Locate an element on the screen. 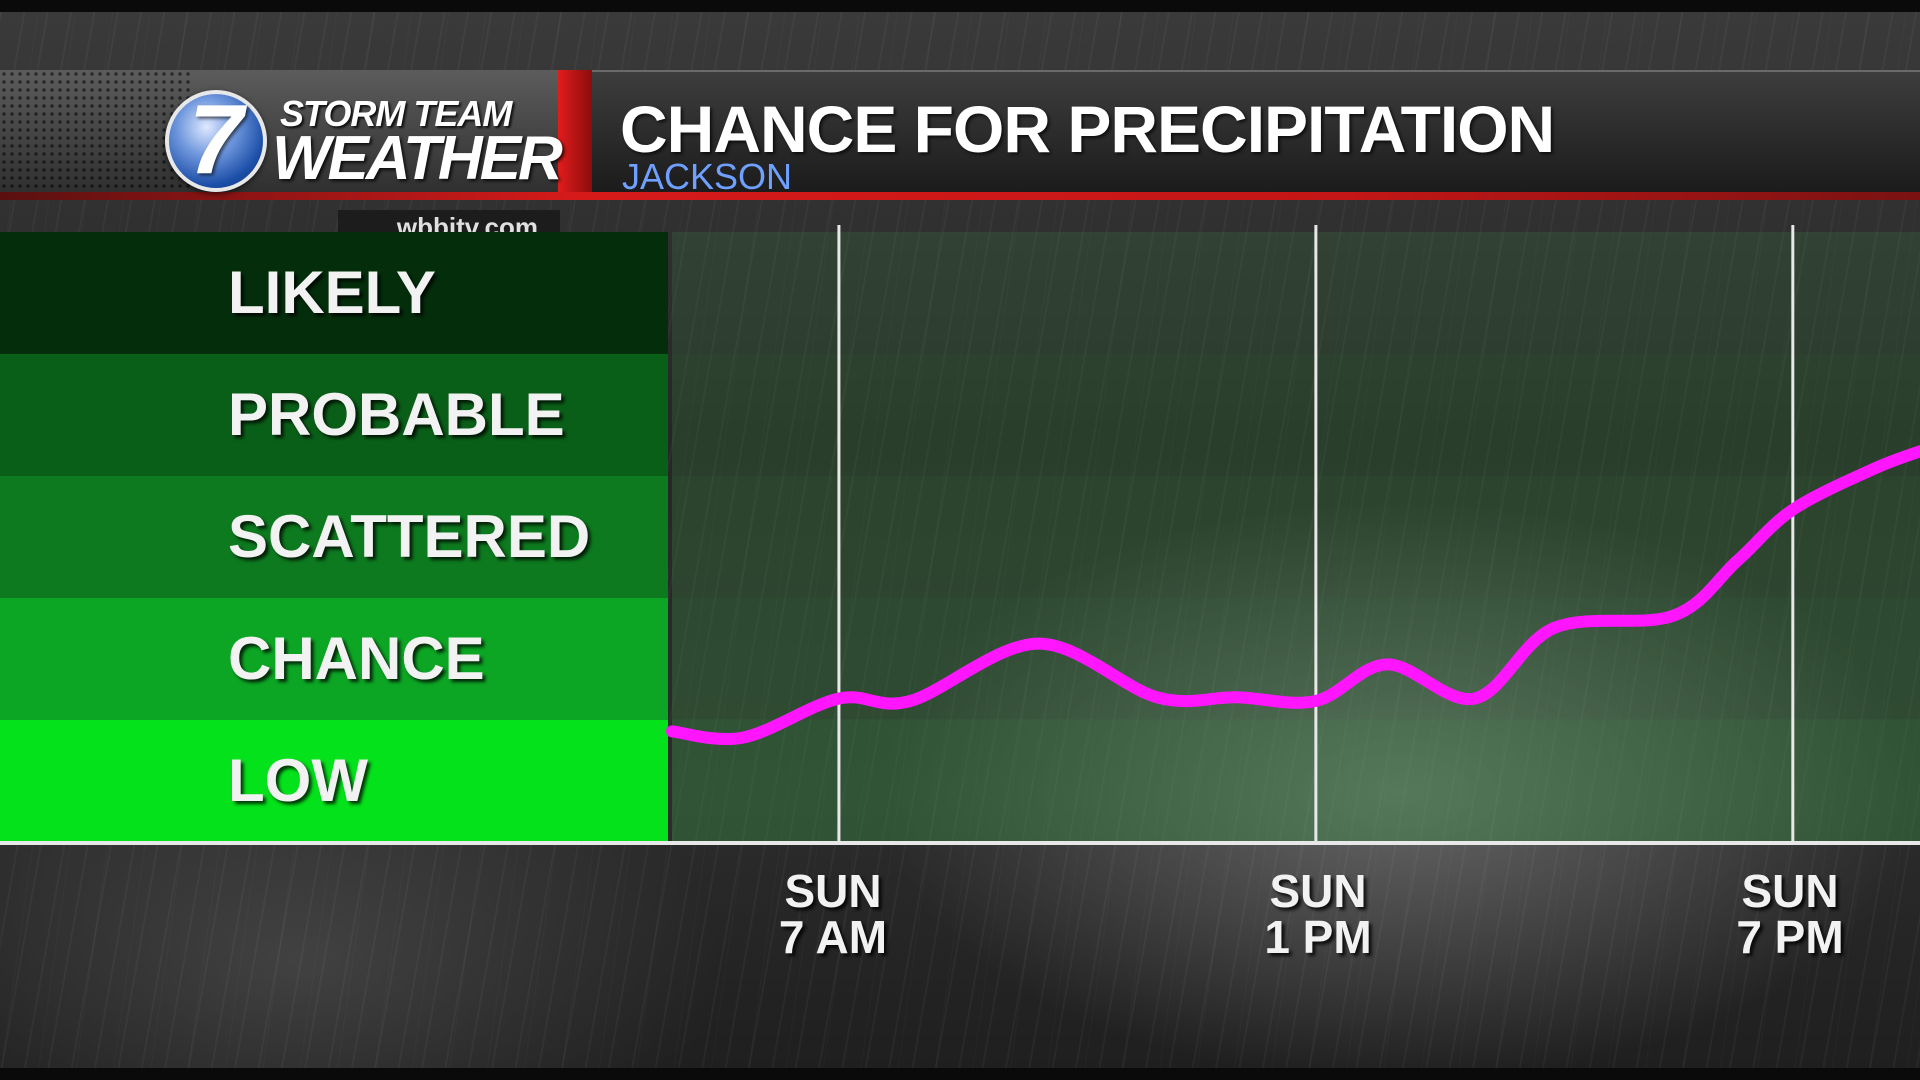 This screenshot has height=1080, width=1920. category-label-low: LOW is located at coordinates (298, 780).